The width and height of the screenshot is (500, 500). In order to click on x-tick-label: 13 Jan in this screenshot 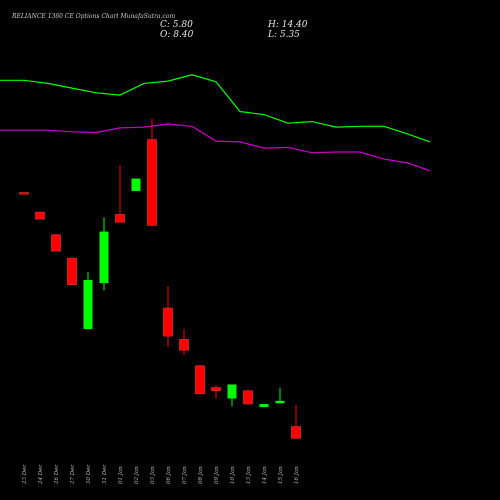, I will do `click(249, 475)`.